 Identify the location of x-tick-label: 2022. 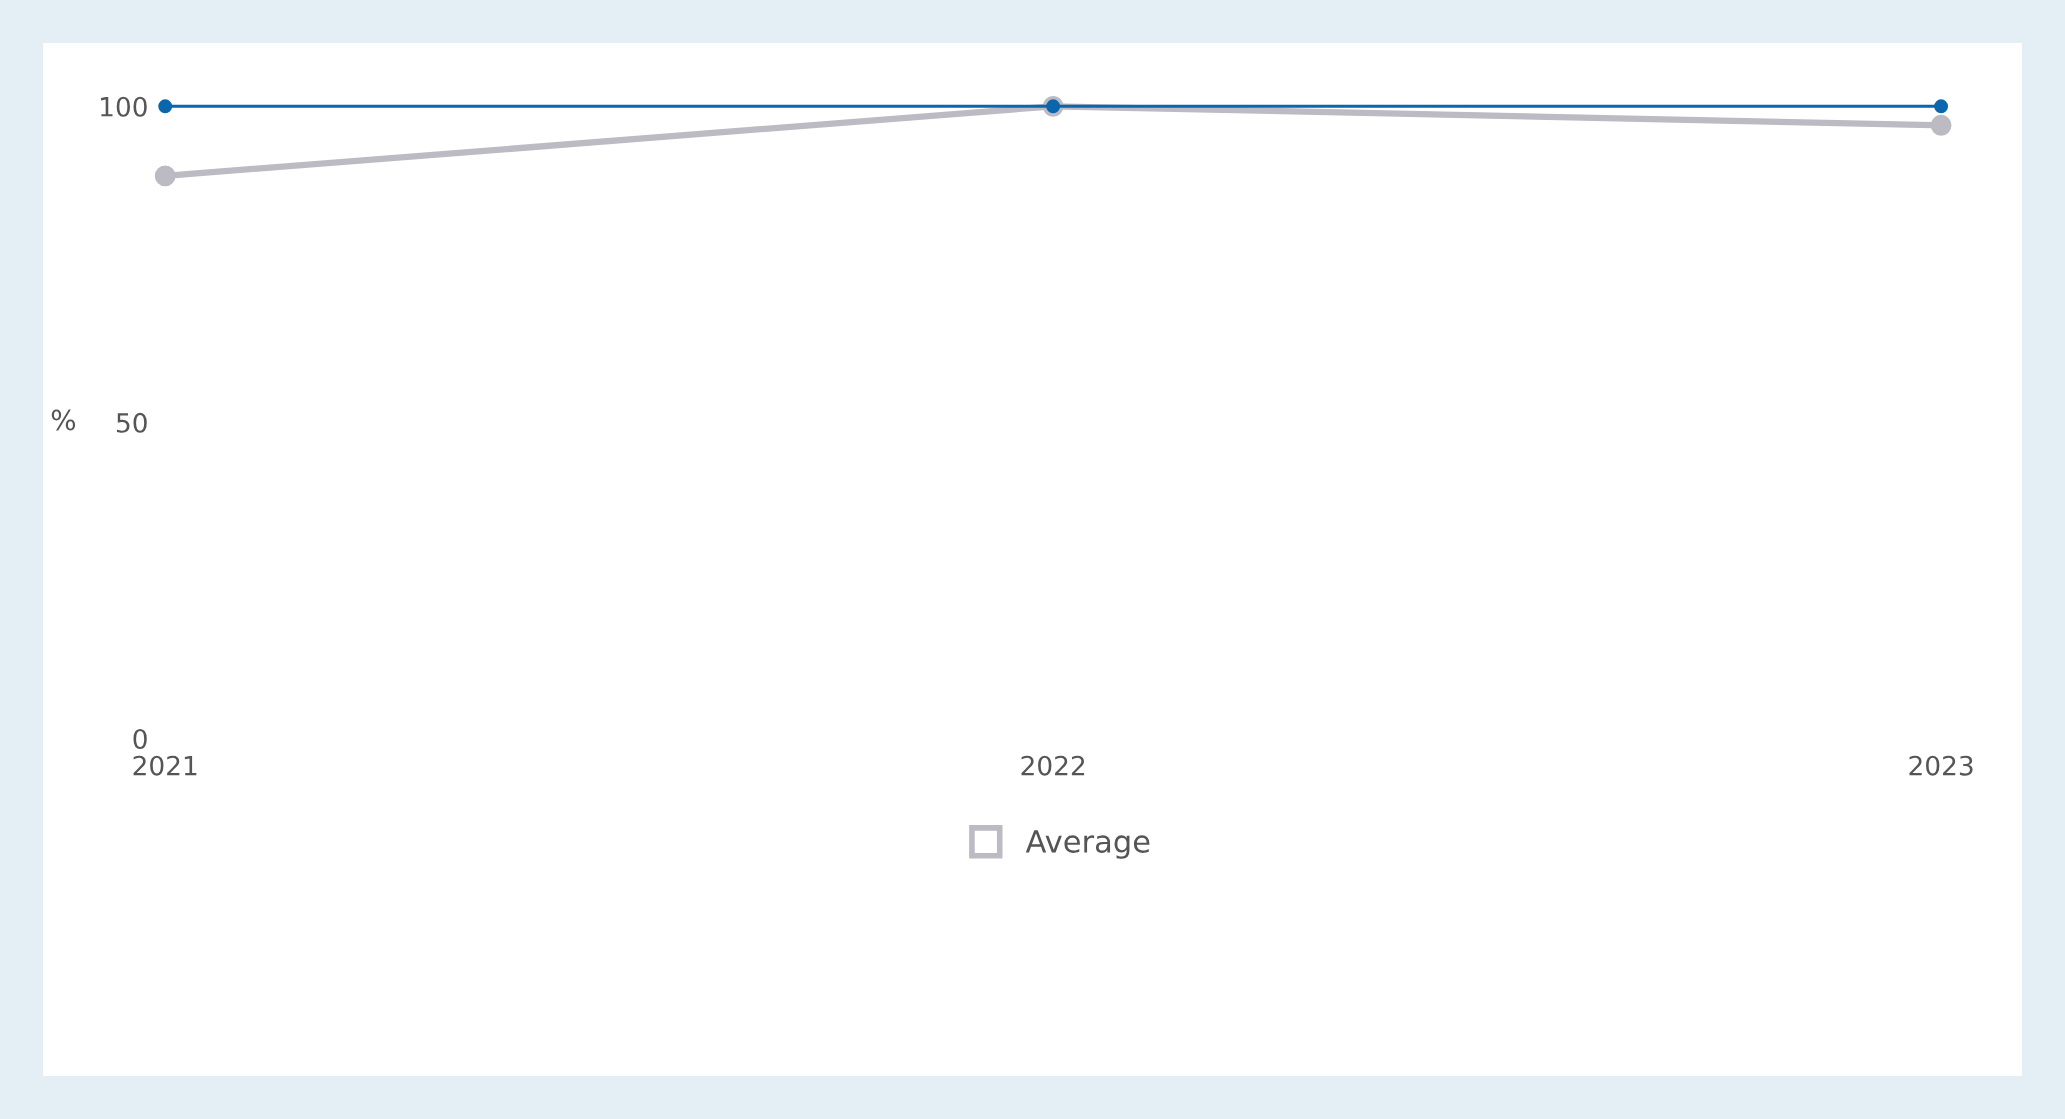
(1053, 765).